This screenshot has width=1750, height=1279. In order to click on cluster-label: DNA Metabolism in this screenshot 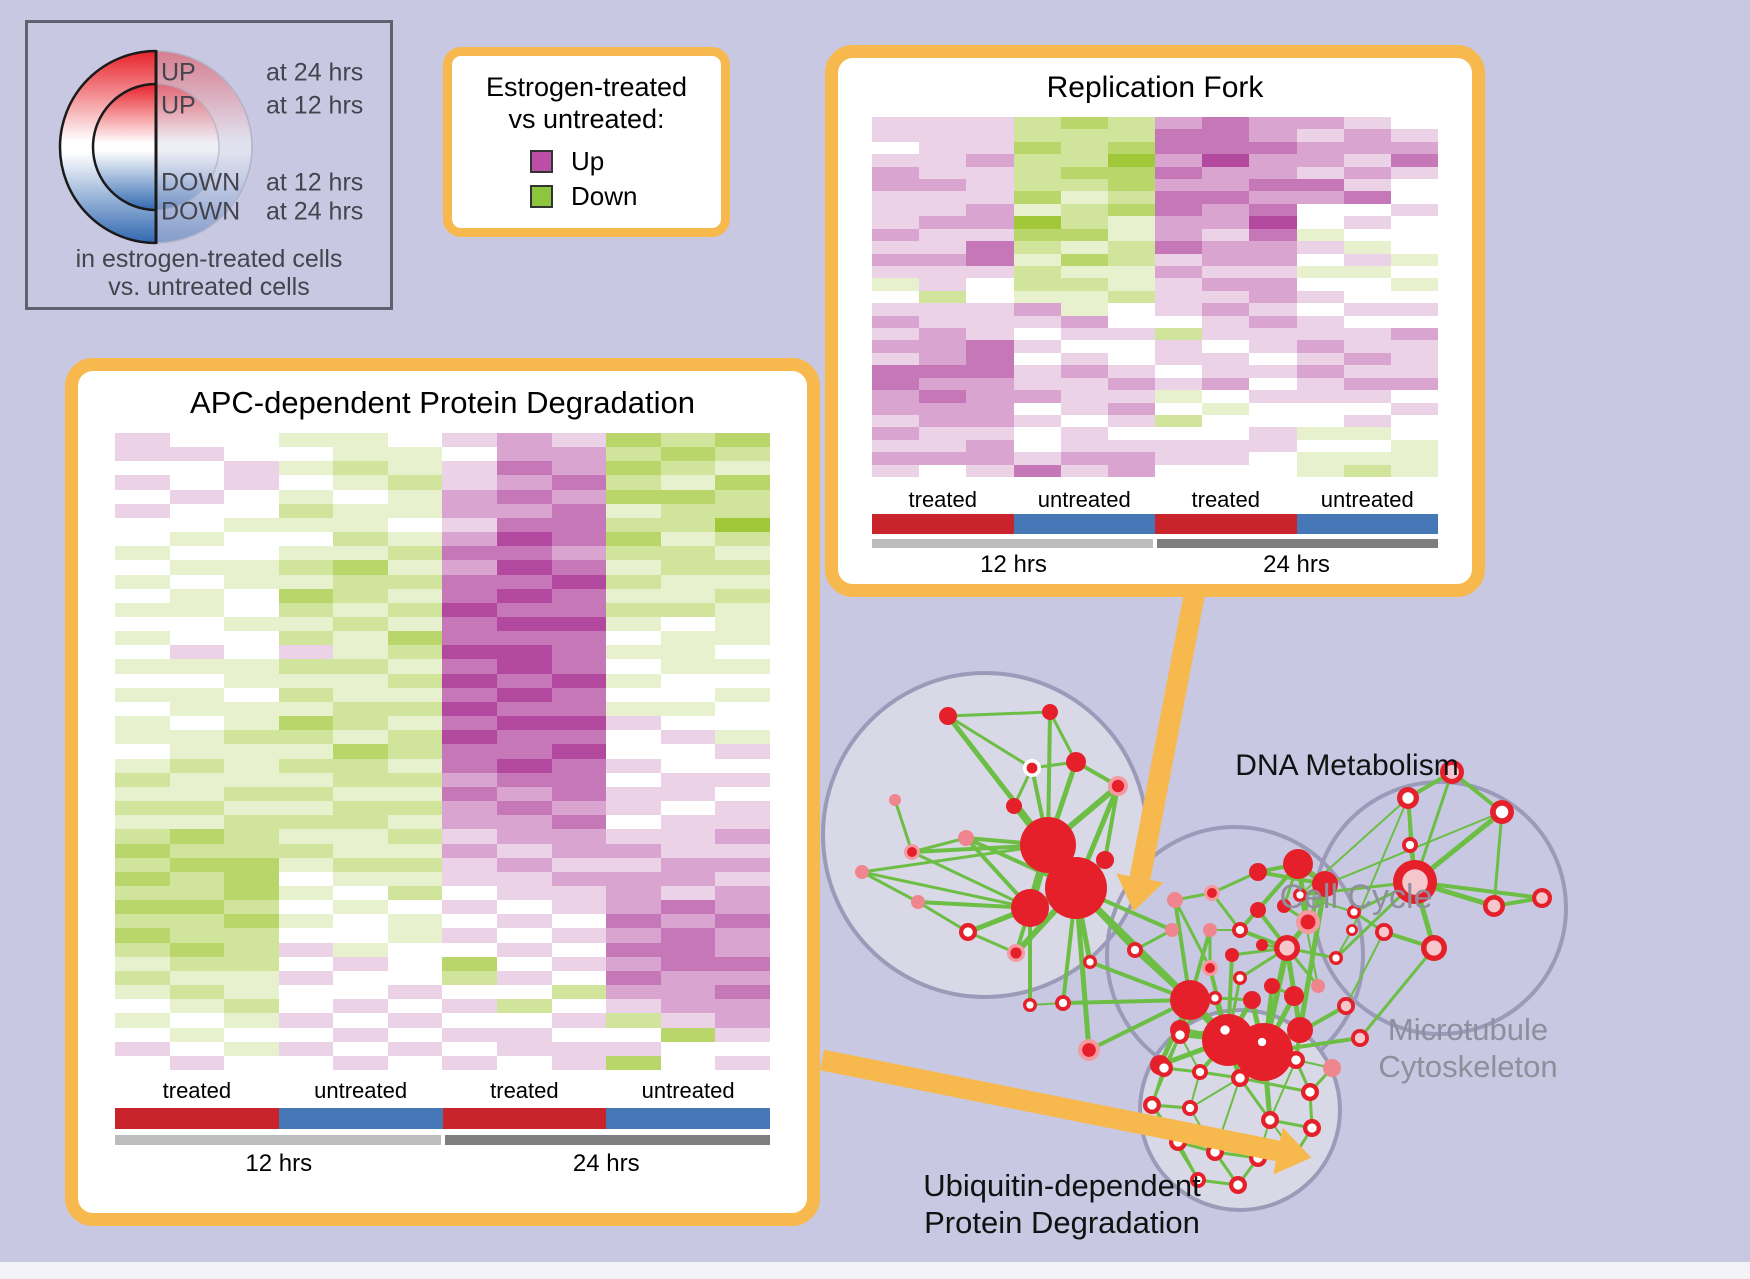, I will do `click(1346, 765)`.